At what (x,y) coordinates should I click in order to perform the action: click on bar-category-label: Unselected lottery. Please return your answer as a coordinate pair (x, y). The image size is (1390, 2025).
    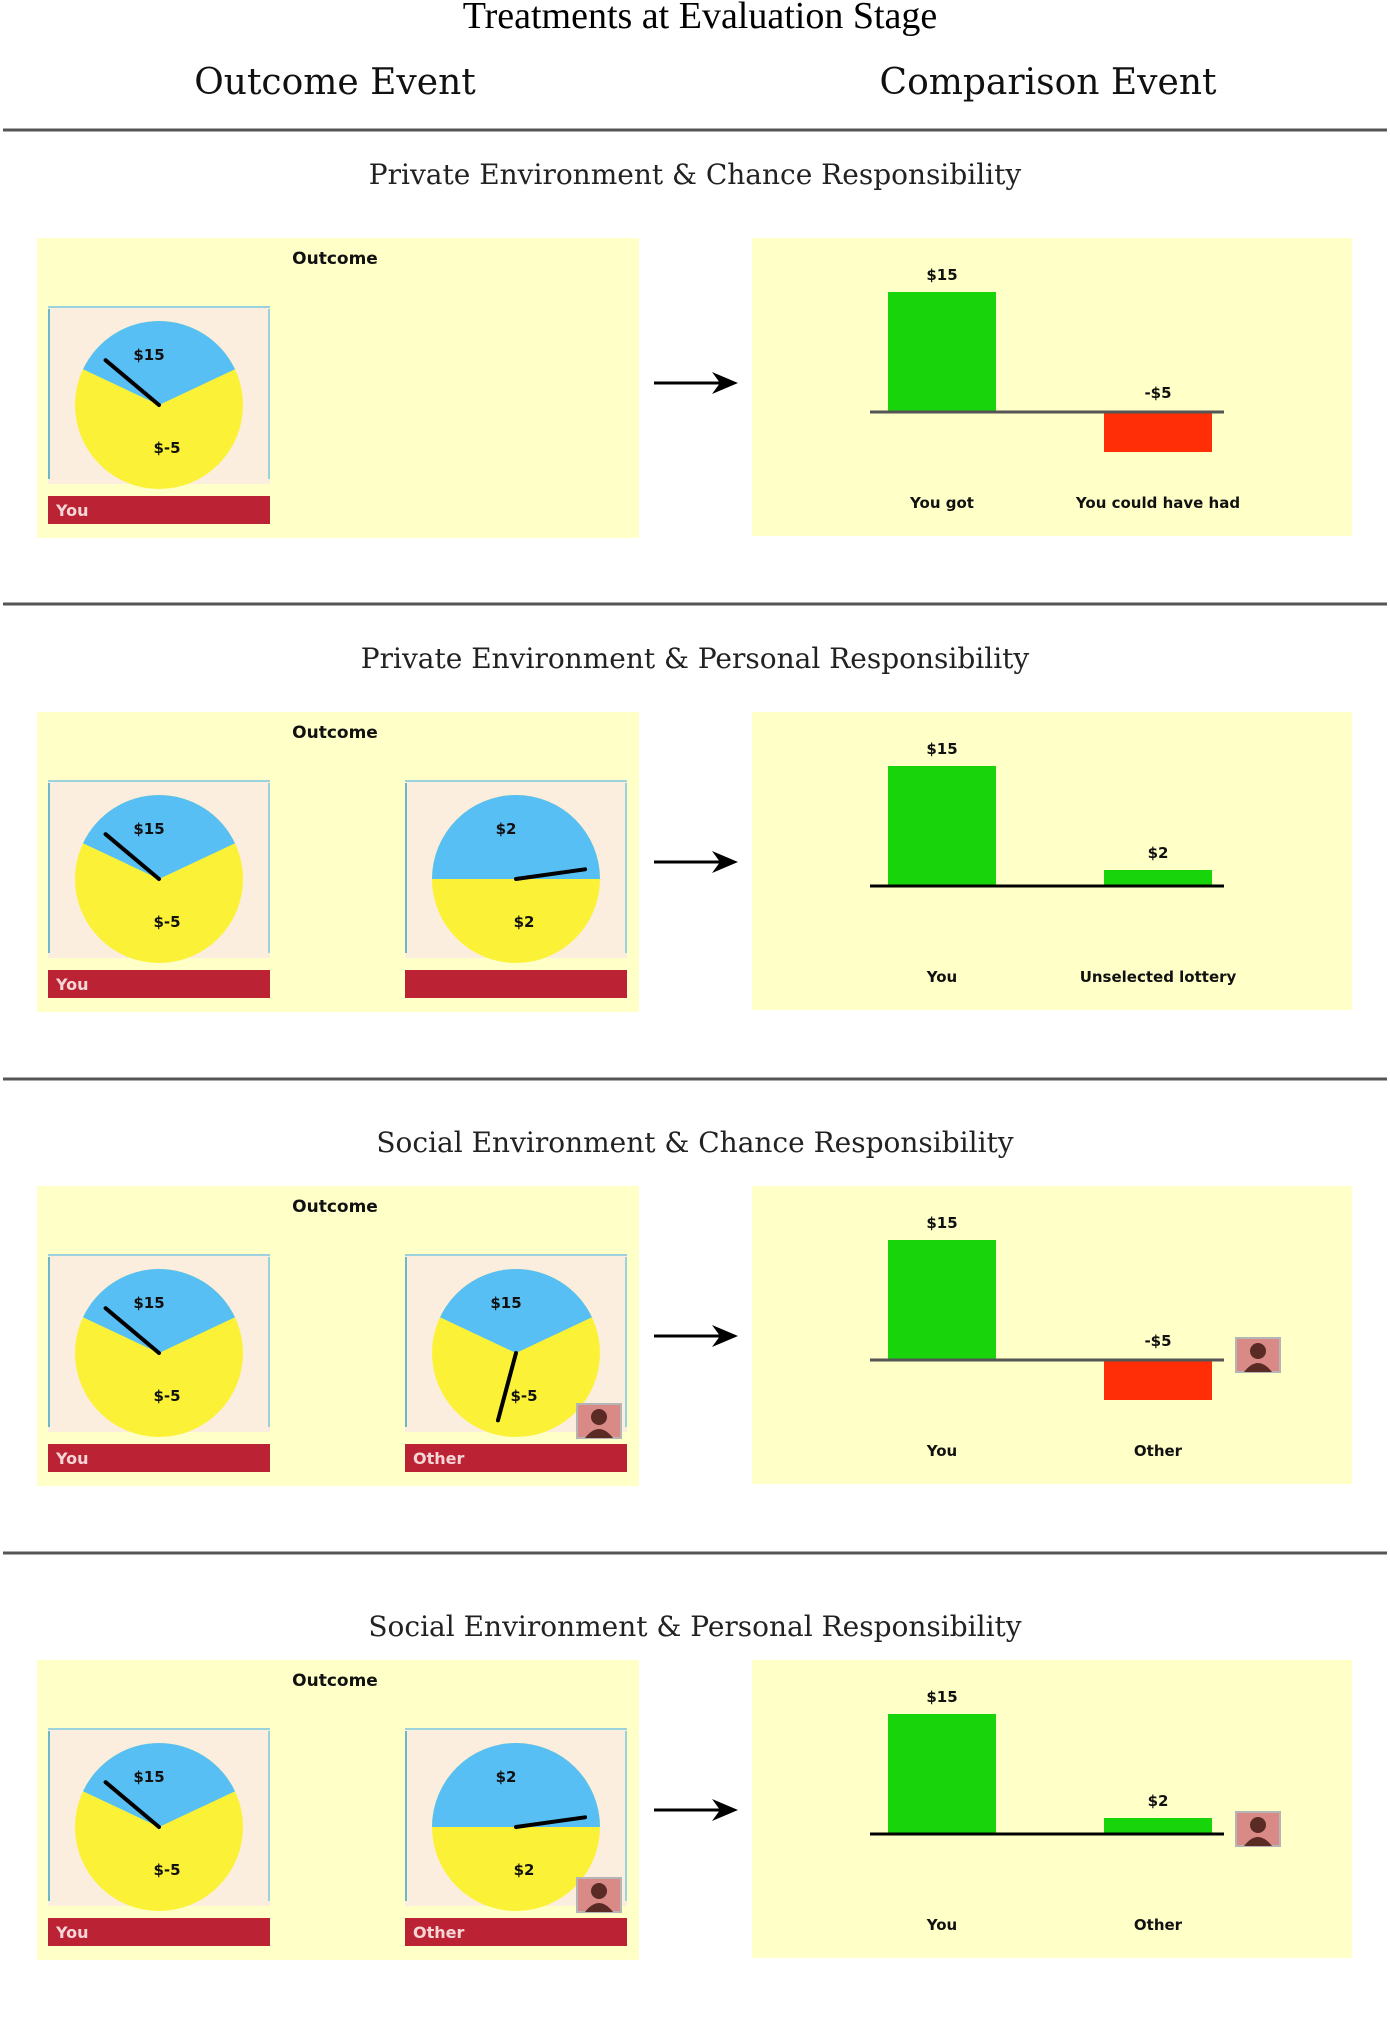
    Looking at the image, I should click on (1158, 977).